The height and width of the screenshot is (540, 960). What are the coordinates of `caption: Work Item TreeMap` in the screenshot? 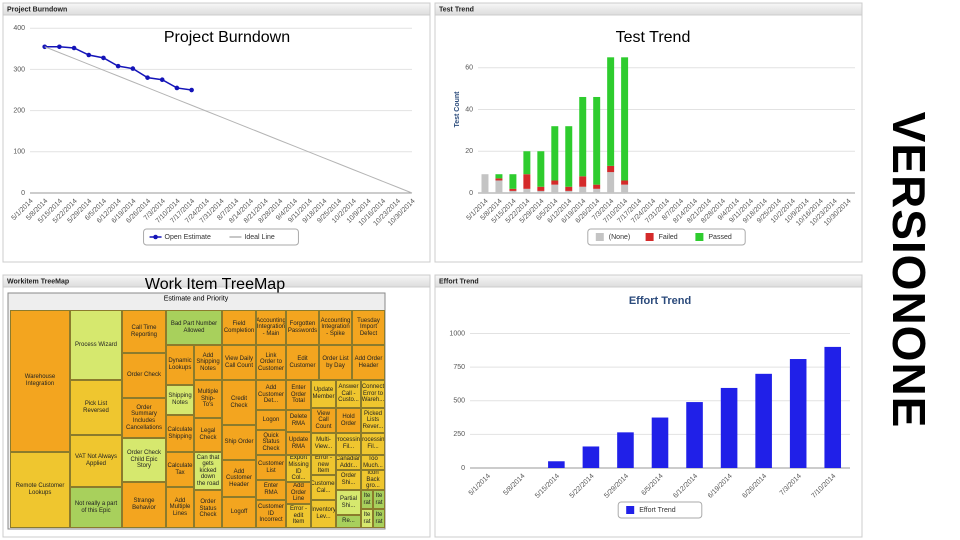 It's located at (215, 284).